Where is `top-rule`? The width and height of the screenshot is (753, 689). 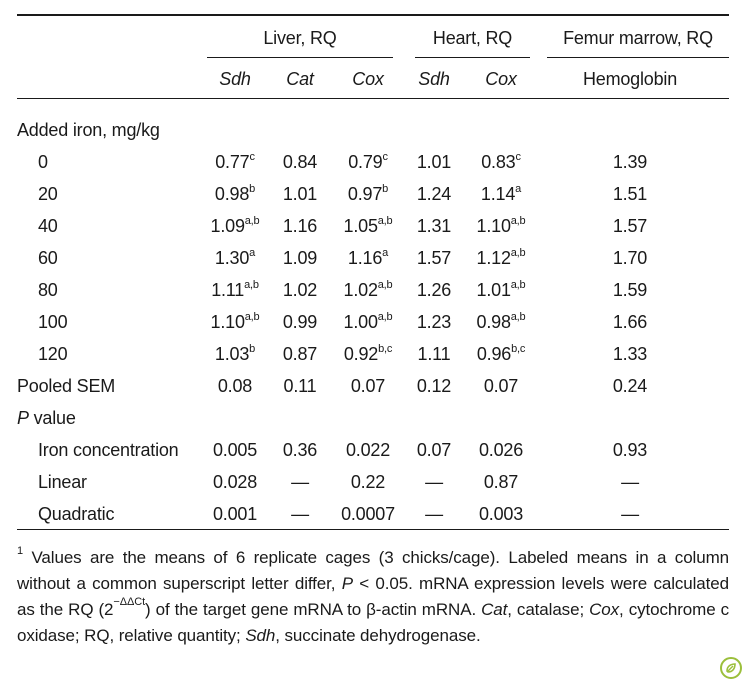
top-rule is located at coordinates (373, 15).